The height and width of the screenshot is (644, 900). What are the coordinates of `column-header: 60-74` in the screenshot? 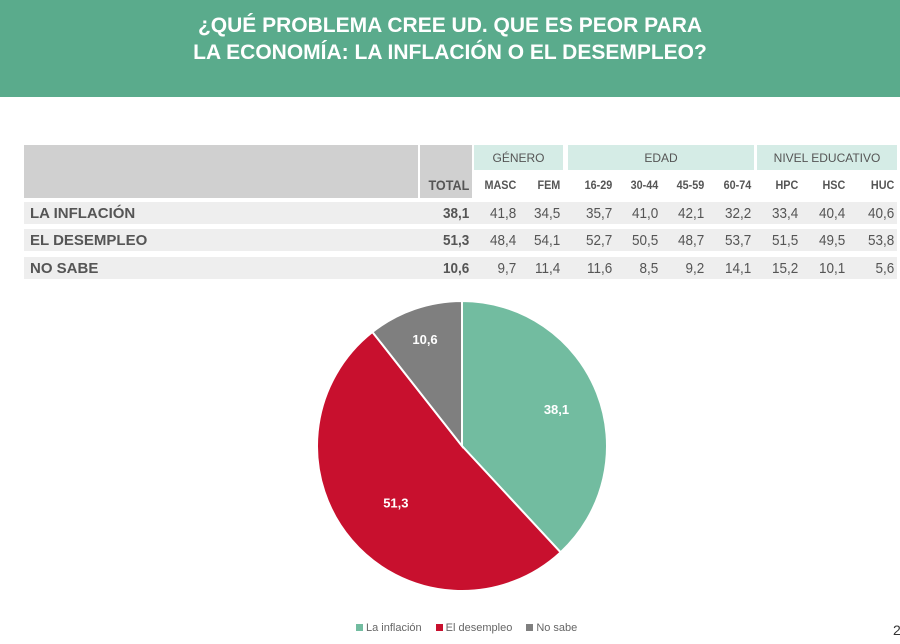 It's located at (737, 185).